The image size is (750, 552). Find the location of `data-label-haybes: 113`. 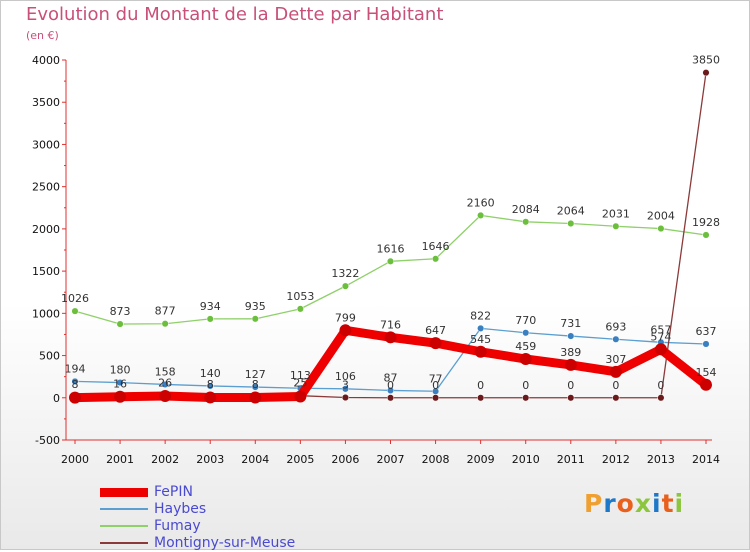

data-label-haybes: 113 is located at coordinates (300, 375).